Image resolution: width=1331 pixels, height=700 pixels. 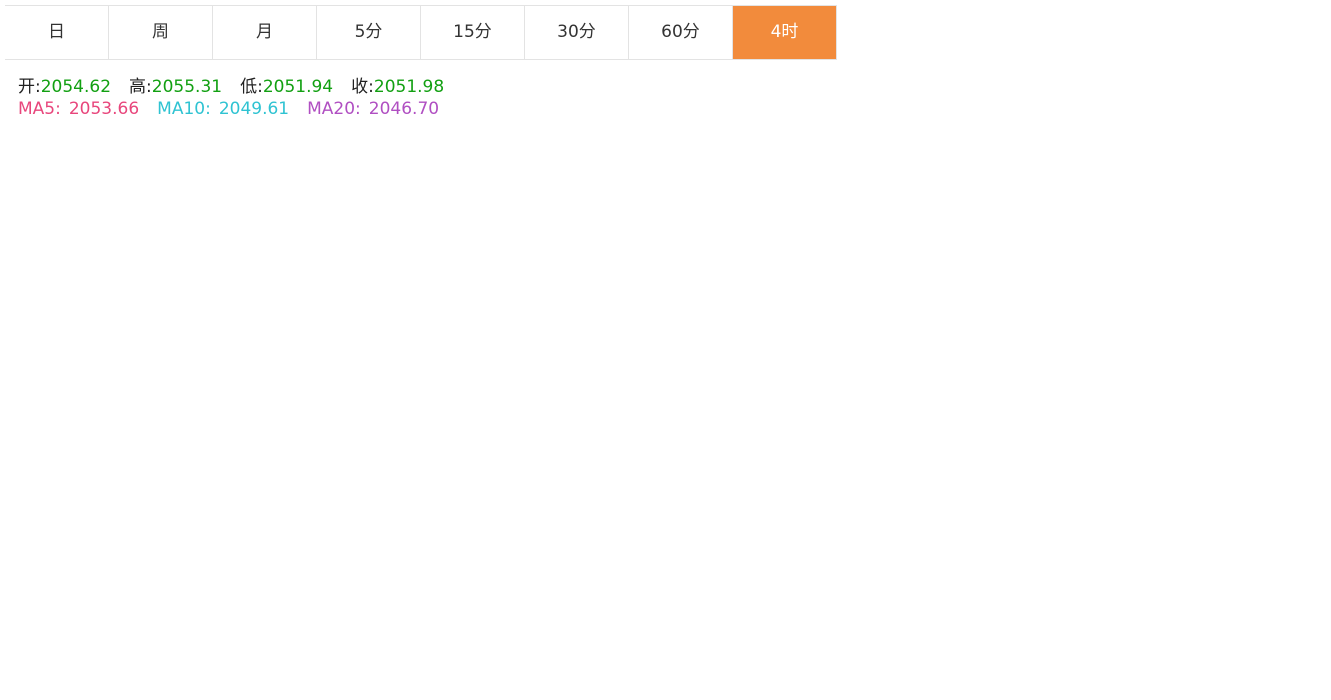 I want to click on y-tick-label: 2041.01, so click(x=1286, y=372).